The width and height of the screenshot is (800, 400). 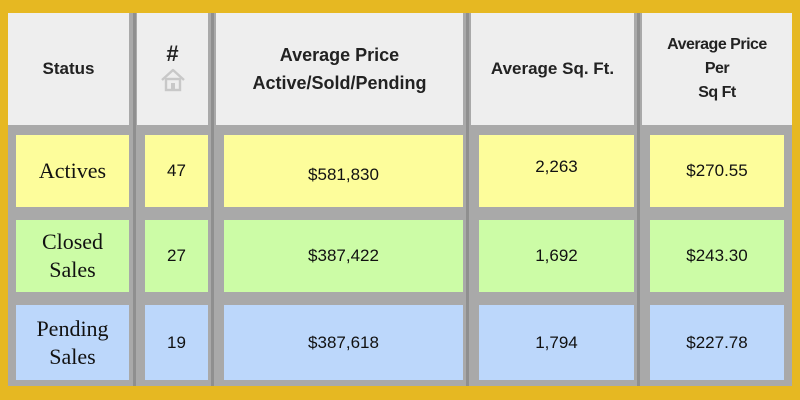 I want to click on avg-sqft-value: 1,794, so click(x=556, y=342).